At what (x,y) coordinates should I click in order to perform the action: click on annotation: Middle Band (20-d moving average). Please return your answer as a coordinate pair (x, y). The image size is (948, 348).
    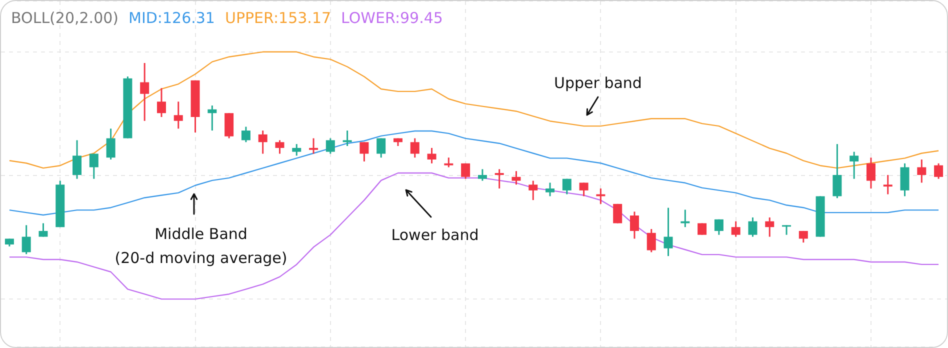
    Looking at the image, I should click on (201, 245).